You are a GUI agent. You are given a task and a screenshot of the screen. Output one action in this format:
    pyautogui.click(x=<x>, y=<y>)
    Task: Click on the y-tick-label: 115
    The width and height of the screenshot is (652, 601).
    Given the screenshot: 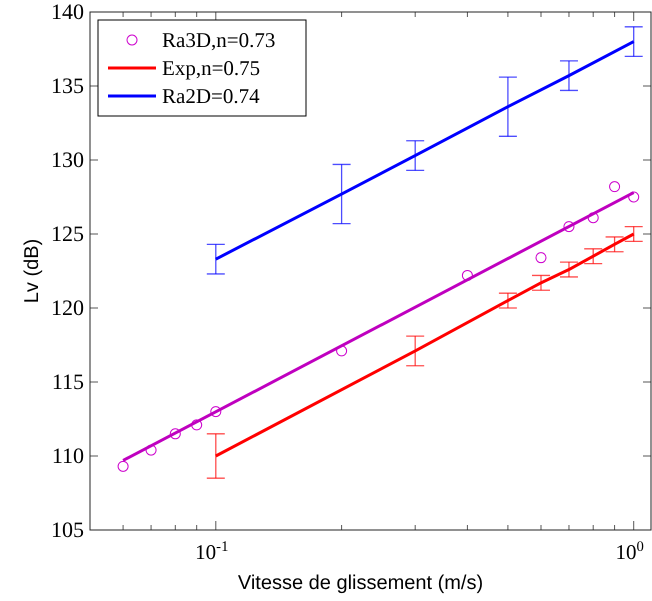 What is the action you would take?
    pyautogui.click(x=68, y=381)
    